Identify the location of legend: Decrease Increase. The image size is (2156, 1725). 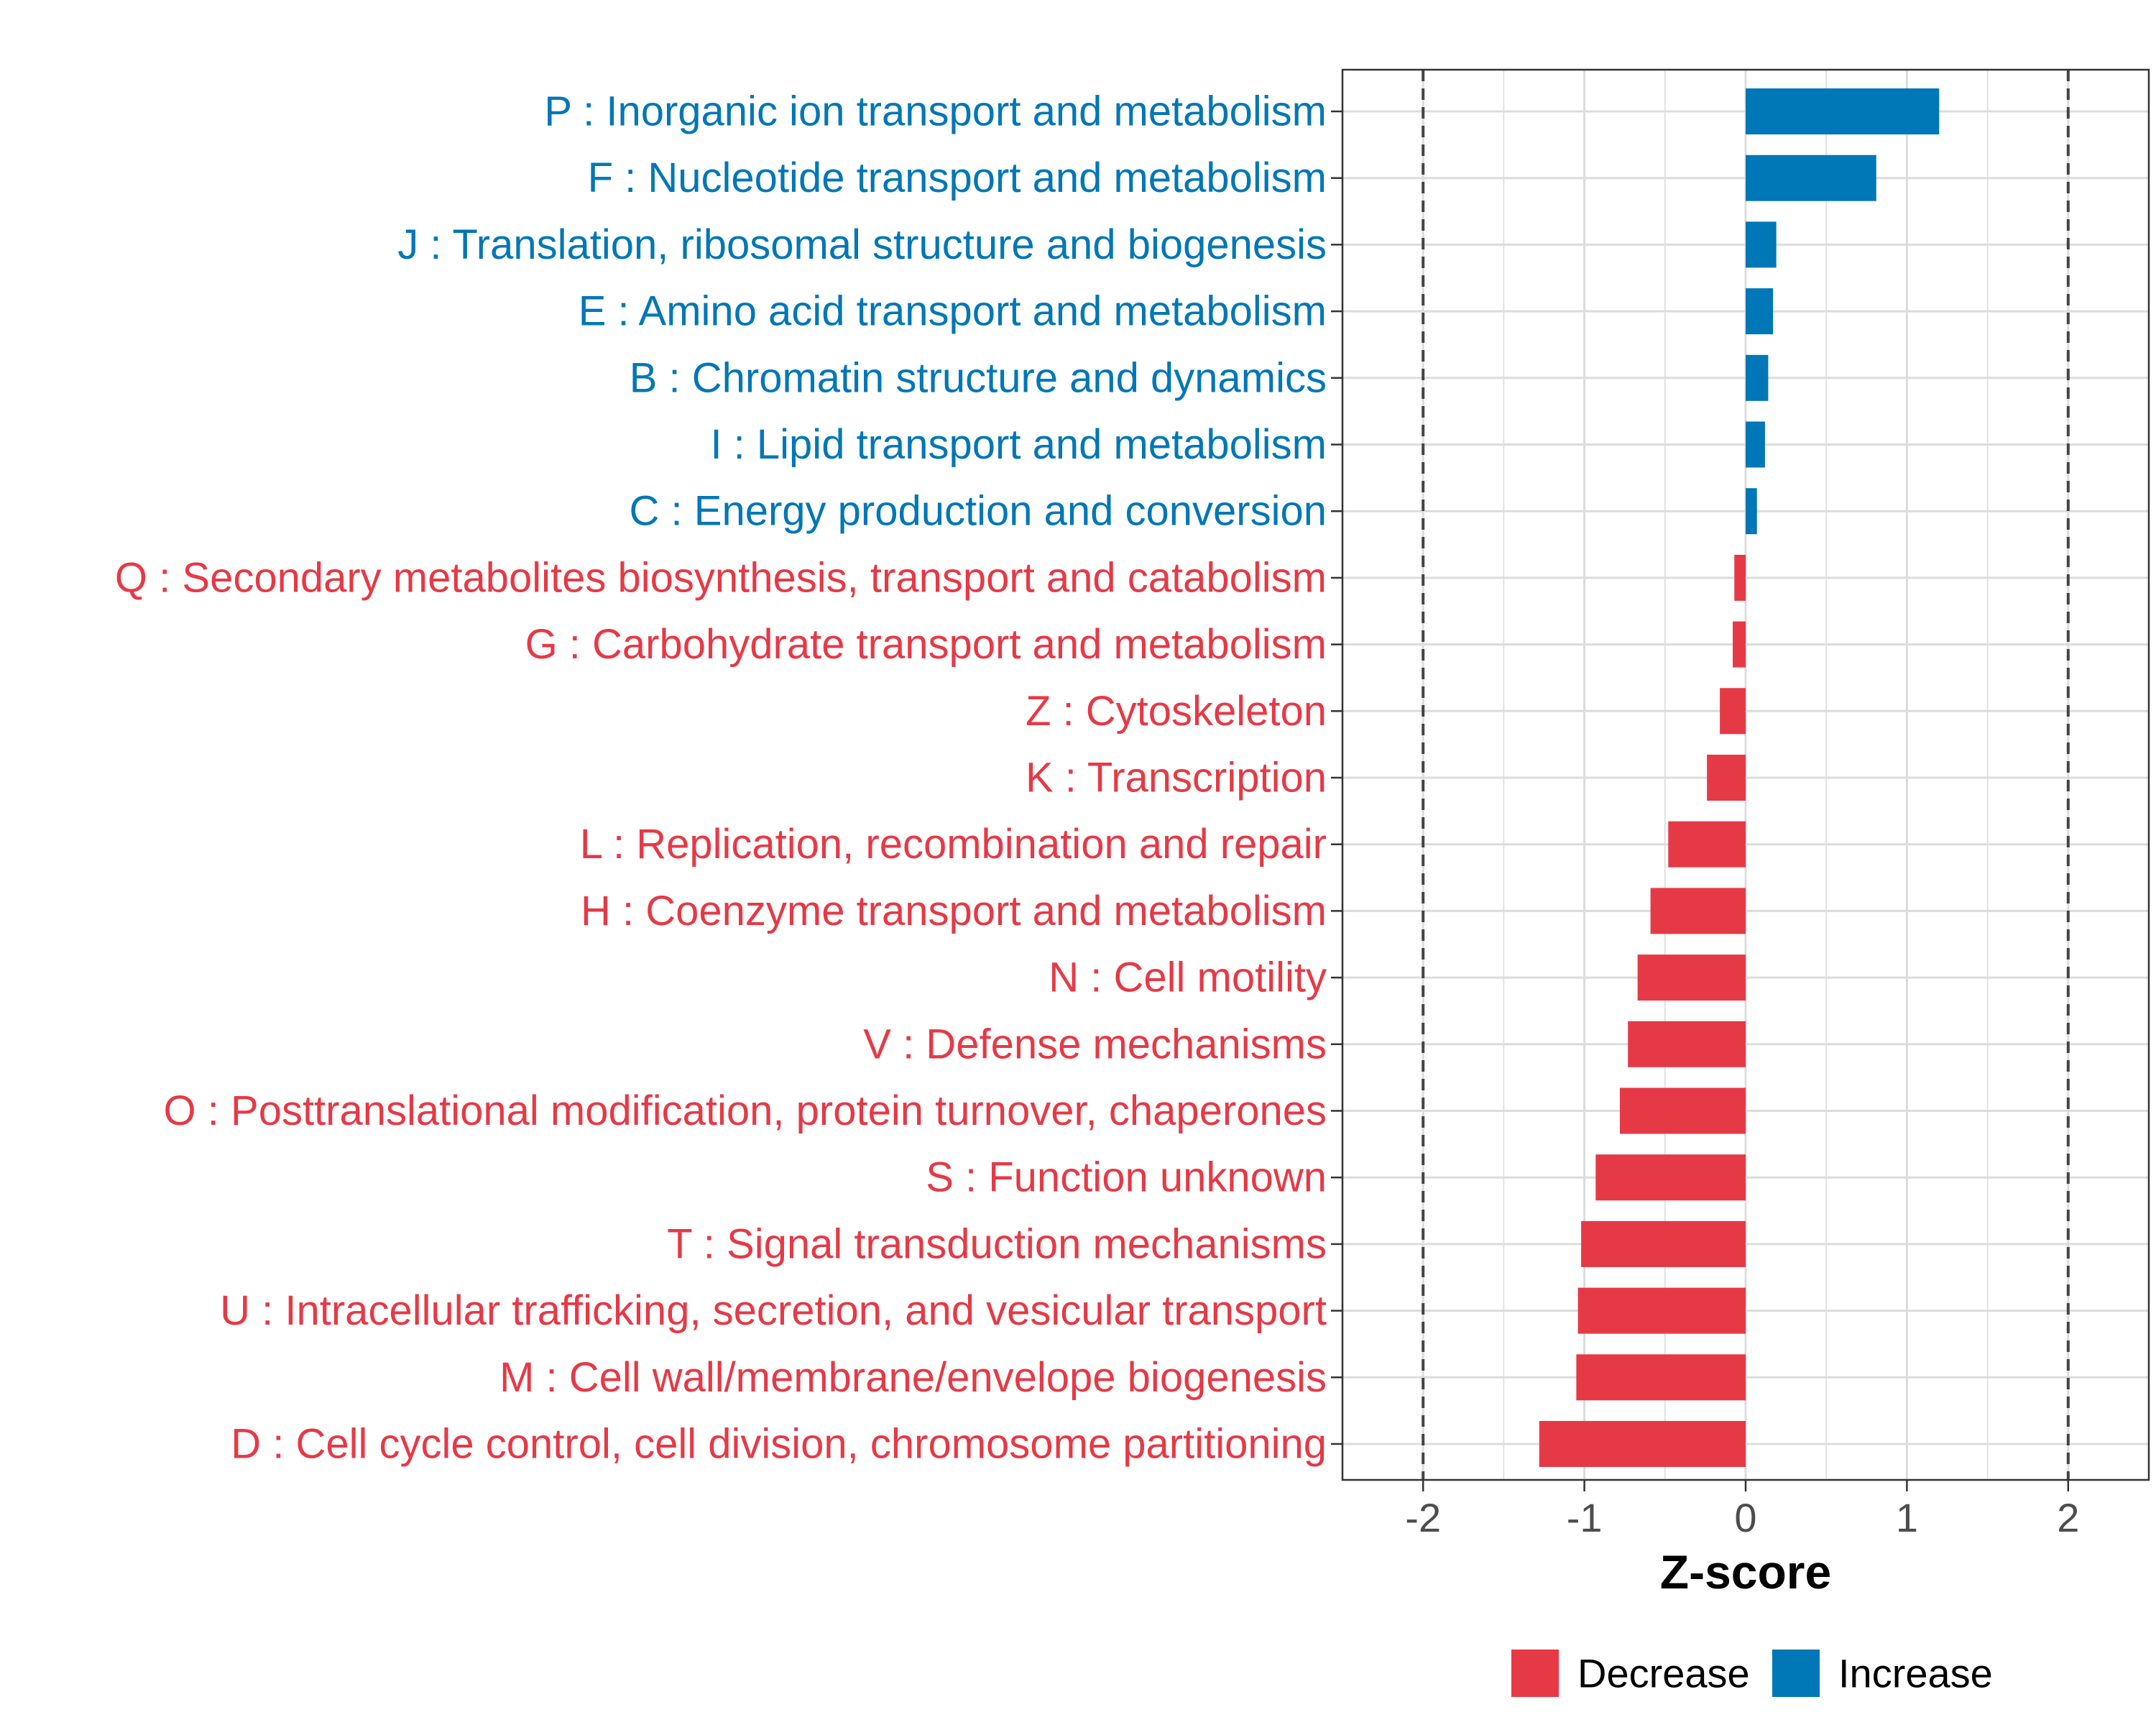
(1752, 1673).